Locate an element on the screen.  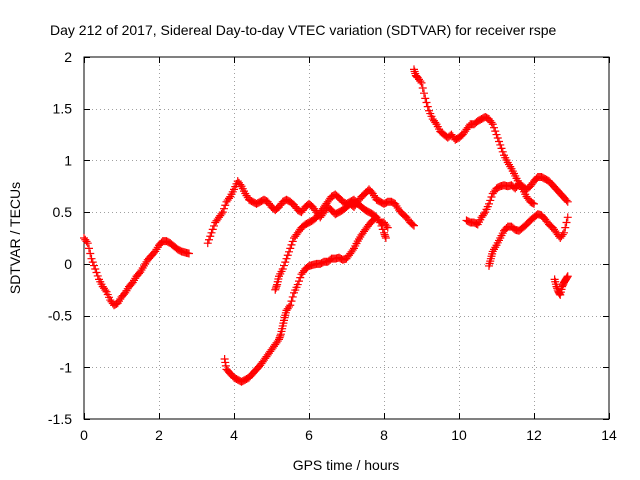
y-tick-label: -0.5 is located at coordinates (60, 316).